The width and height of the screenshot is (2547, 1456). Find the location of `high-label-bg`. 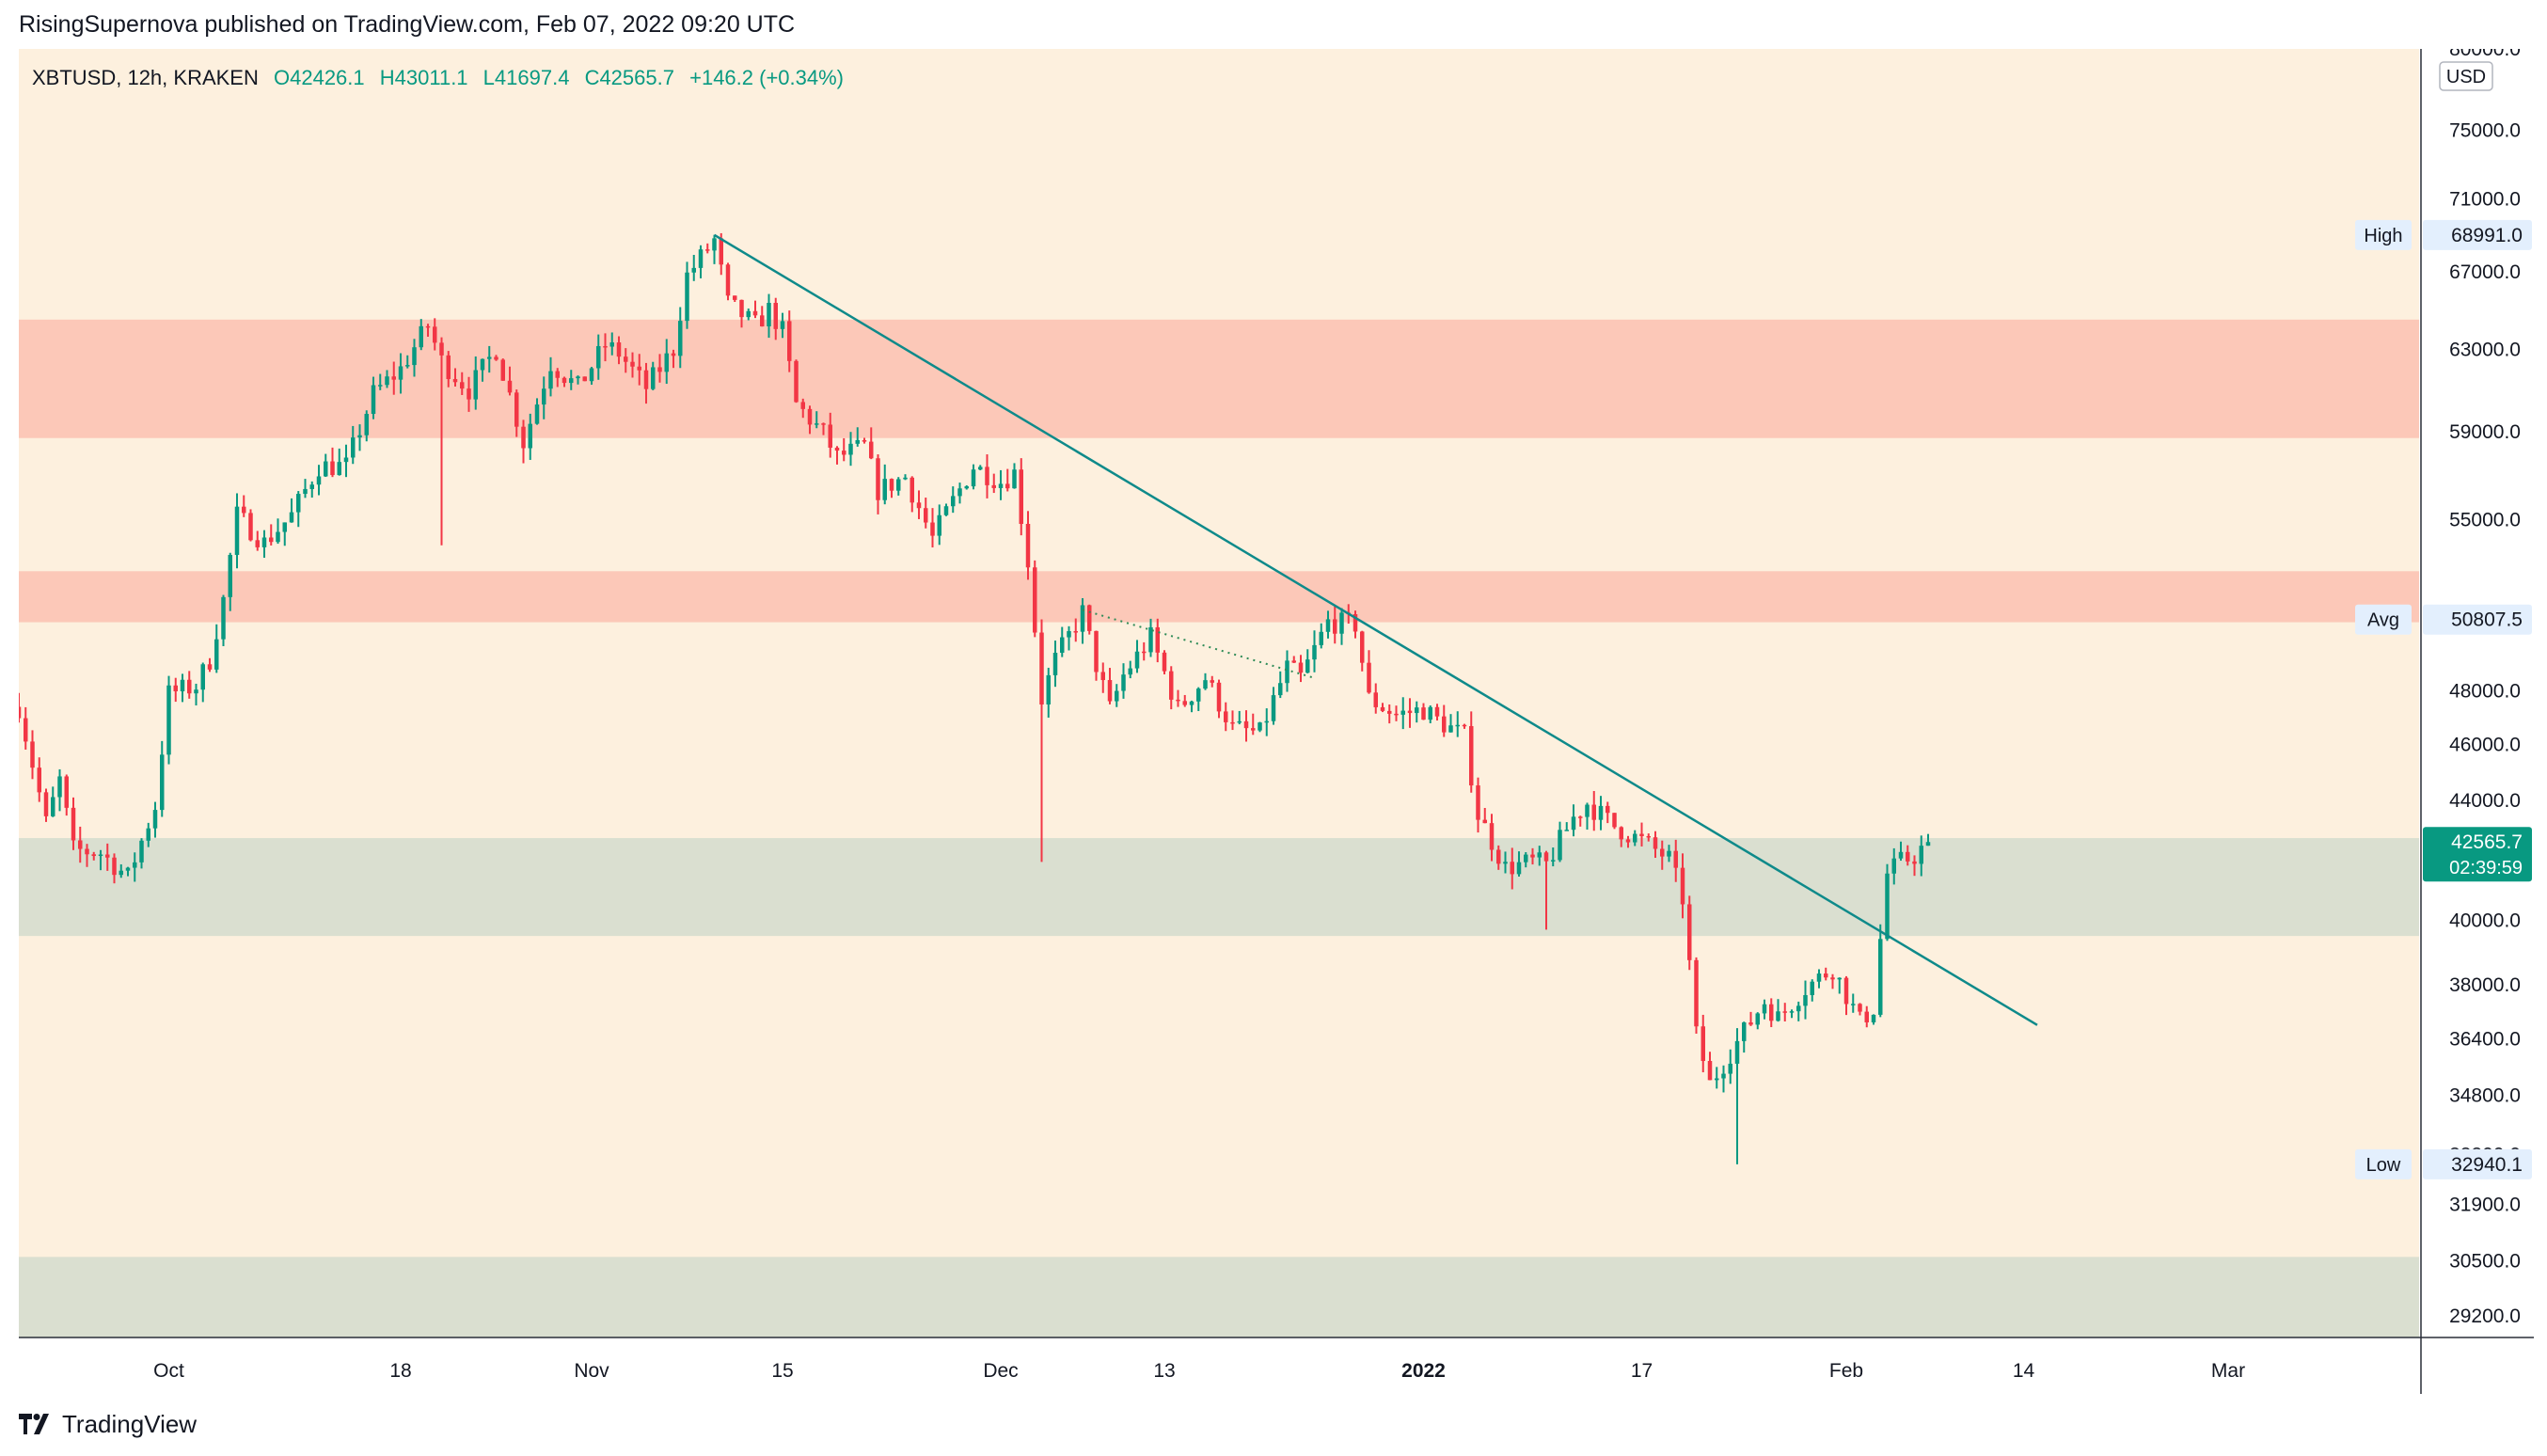

high-label-bg is located at coordinates (2384, 234).